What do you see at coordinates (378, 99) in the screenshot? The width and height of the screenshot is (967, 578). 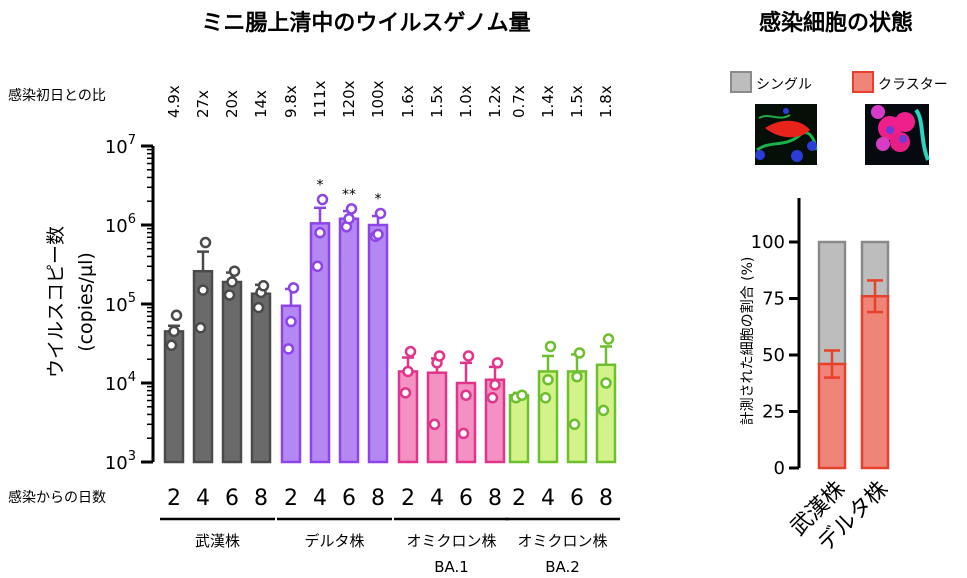 I see `fold-change-label: 100x` at bounding box center [378, 99].